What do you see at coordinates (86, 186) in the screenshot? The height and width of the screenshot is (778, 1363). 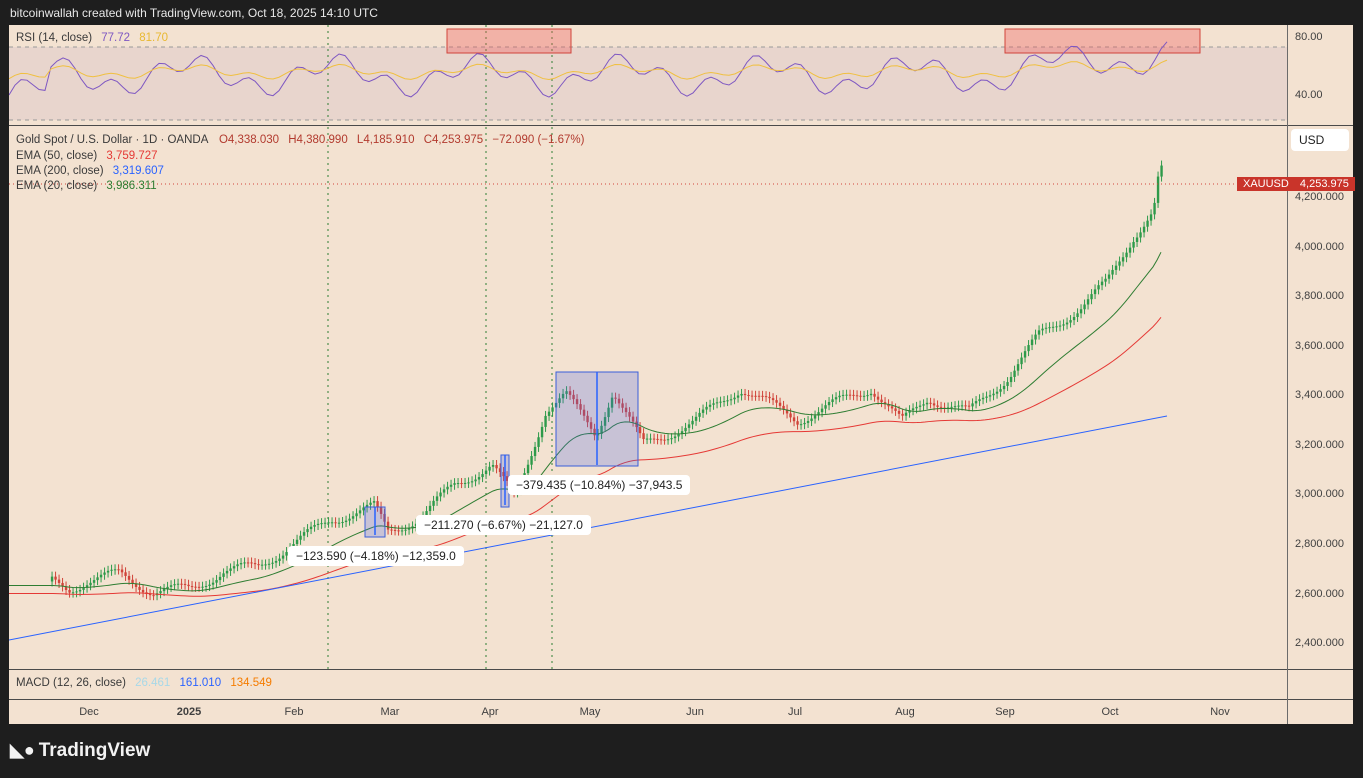 I see `ema20-legend: EMA (20, close) 3,986.311` at bounding box center [86, 186].